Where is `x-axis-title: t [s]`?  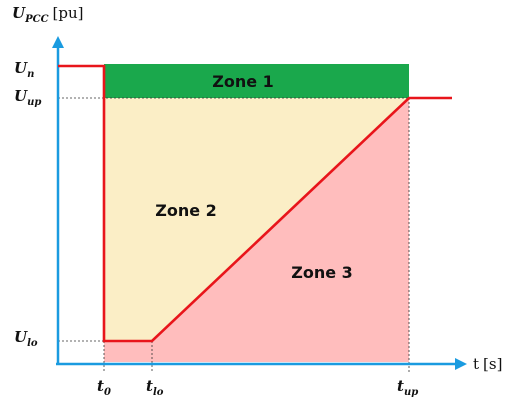
x-axis-title: t [s] is located at coordinates (487, 364).